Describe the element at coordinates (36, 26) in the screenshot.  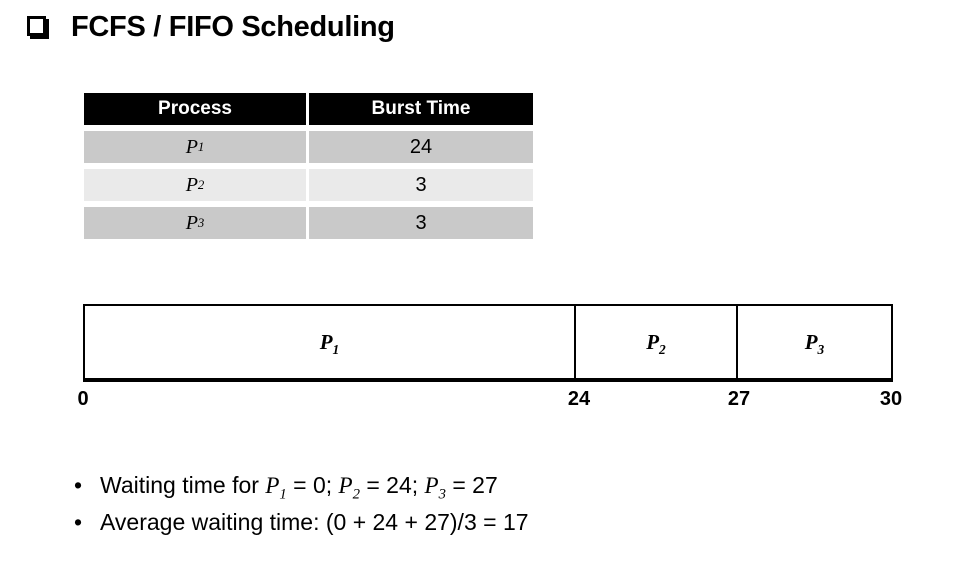
I see `square-bullet-icon` at that location.